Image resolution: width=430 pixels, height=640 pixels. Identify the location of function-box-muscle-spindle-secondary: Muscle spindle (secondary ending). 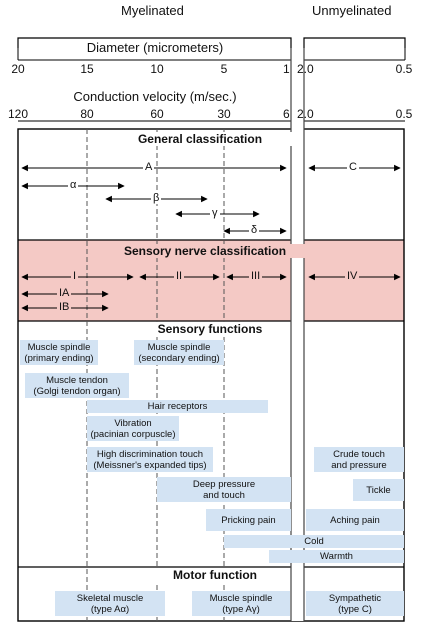
(179, 352).